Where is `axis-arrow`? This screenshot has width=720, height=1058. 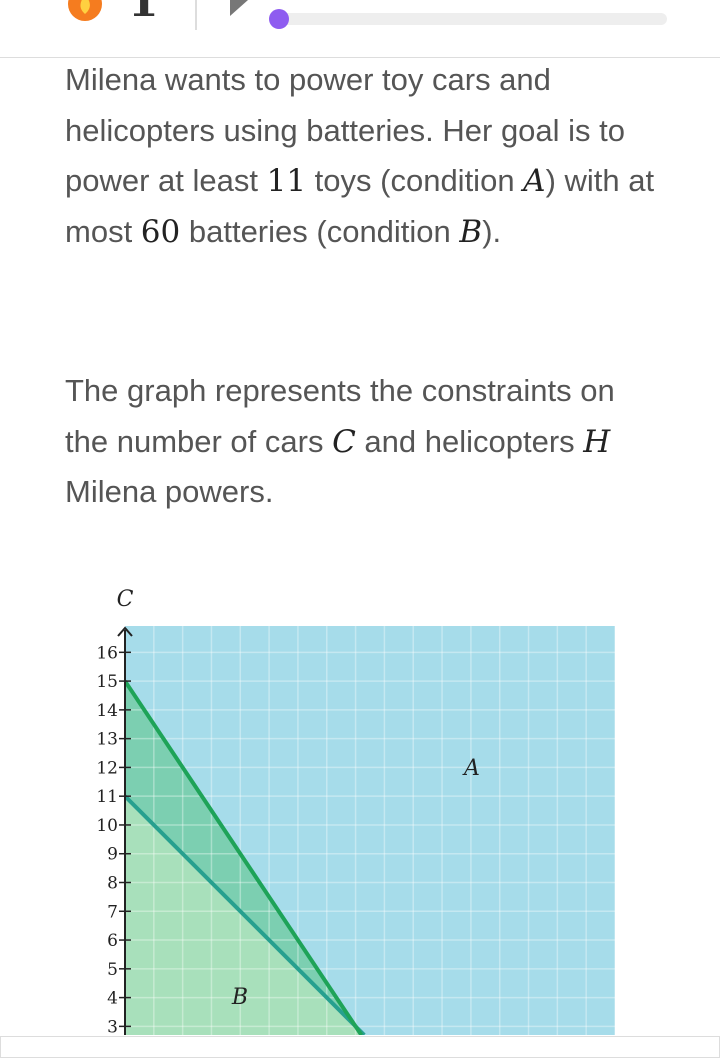
axis-arrow is located at coordinates (125, 631).